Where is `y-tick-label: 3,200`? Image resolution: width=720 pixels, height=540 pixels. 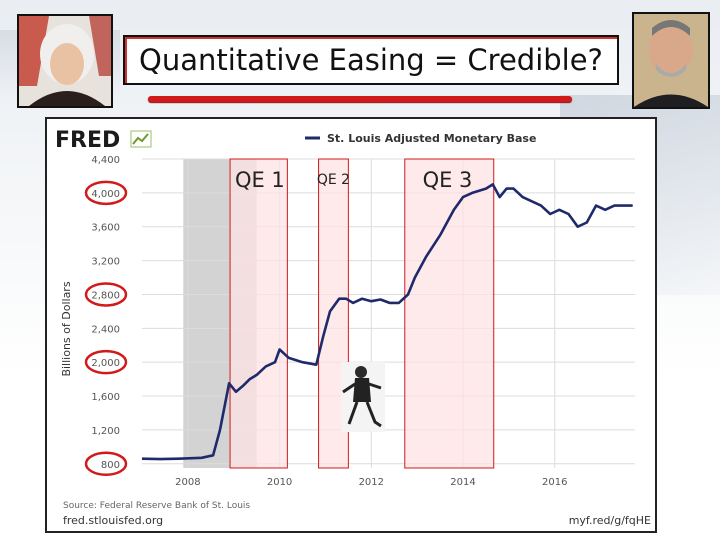
y-tick-label: 3,200 is located at coordinates (105, 262).